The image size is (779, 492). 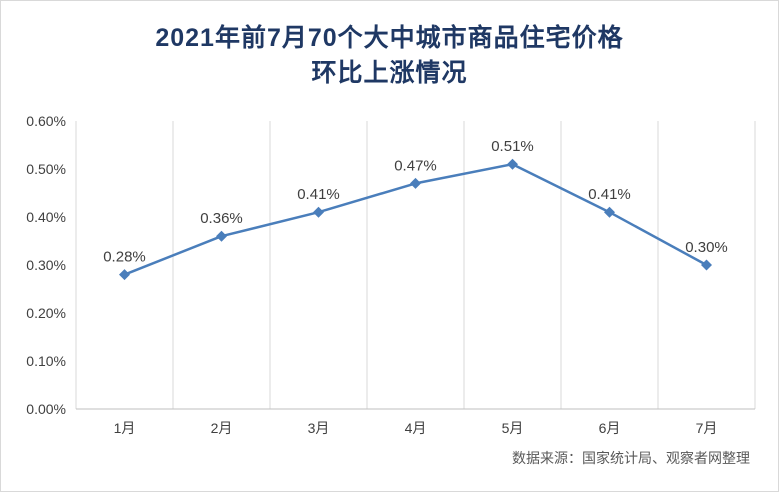 I want to click on y-tick-label: 0.20%, so click(x=46, y=313).